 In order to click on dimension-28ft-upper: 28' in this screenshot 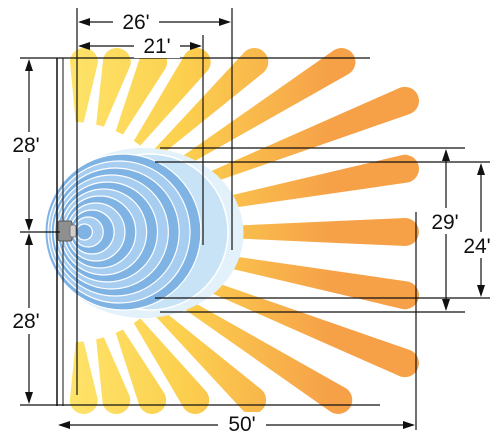, I will do `click(26, 145)`.